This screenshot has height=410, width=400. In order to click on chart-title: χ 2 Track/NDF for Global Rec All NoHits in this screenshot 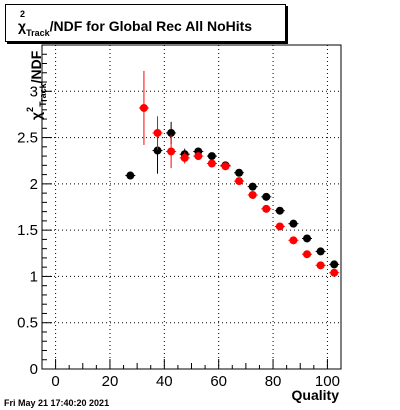, I will do `click(135, 23)`.